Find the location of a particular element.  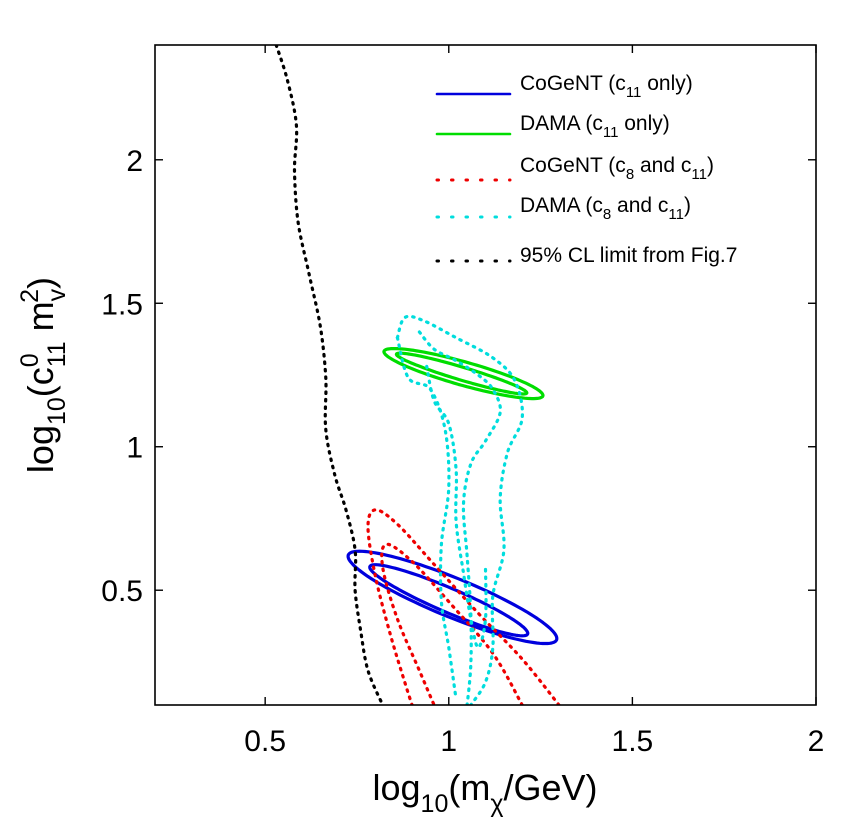

legend-item-dama-c8-c11: DAMA (c8 and c11) is located at coordinates (563, 208).